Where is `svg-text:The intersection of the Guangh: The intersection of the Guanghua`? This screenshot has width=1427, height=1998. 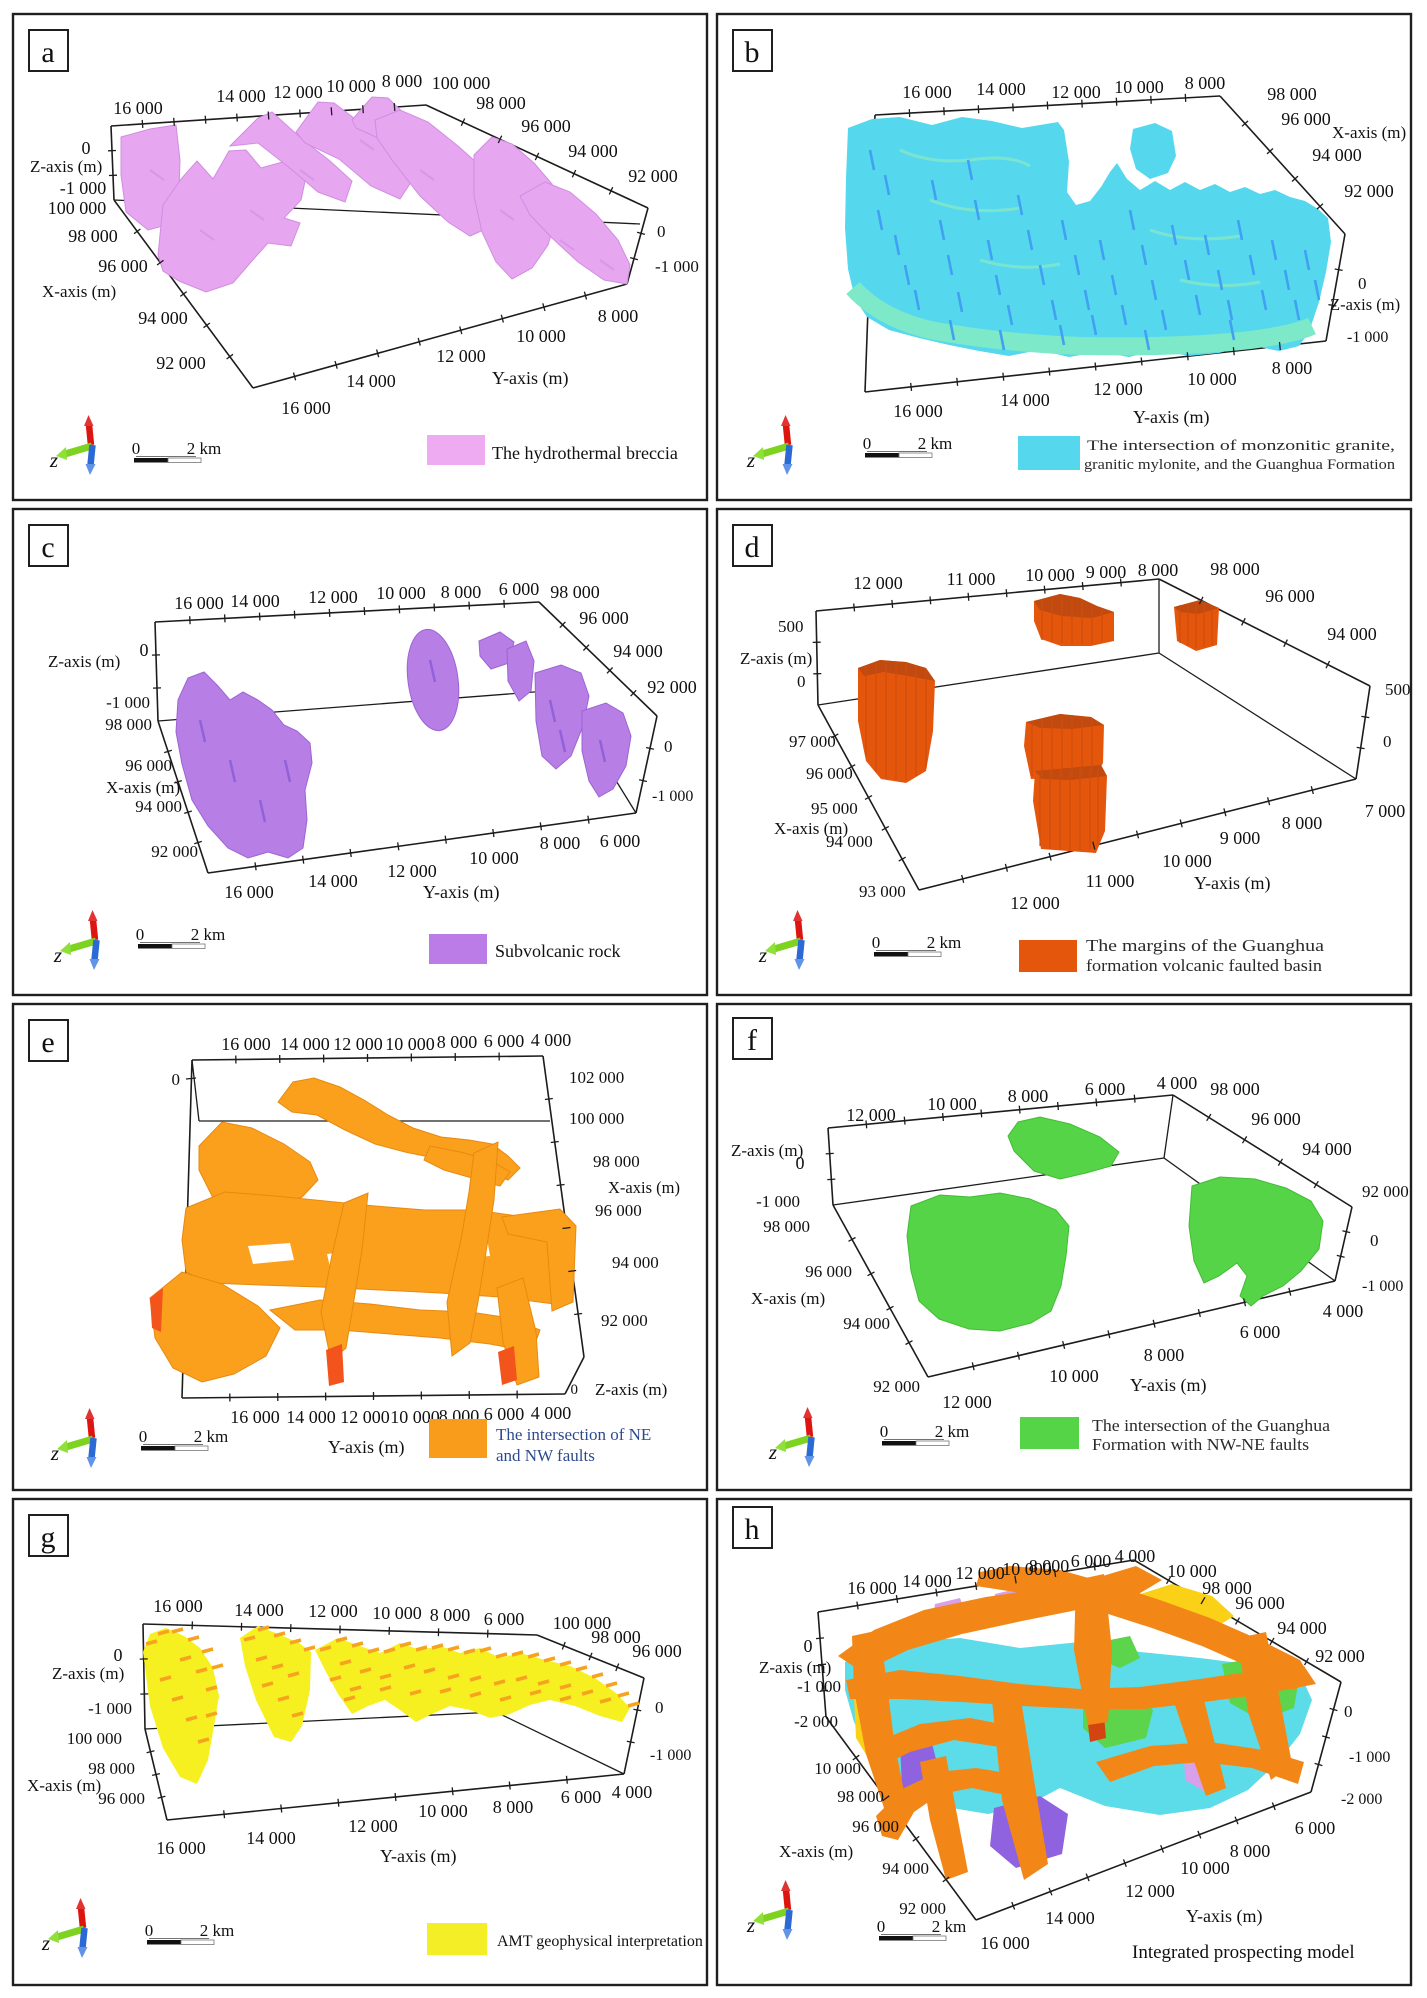
svg-text:The intersection of the Guangh: The intersection of the Guanghua is located at coordinates (1211, 1425).